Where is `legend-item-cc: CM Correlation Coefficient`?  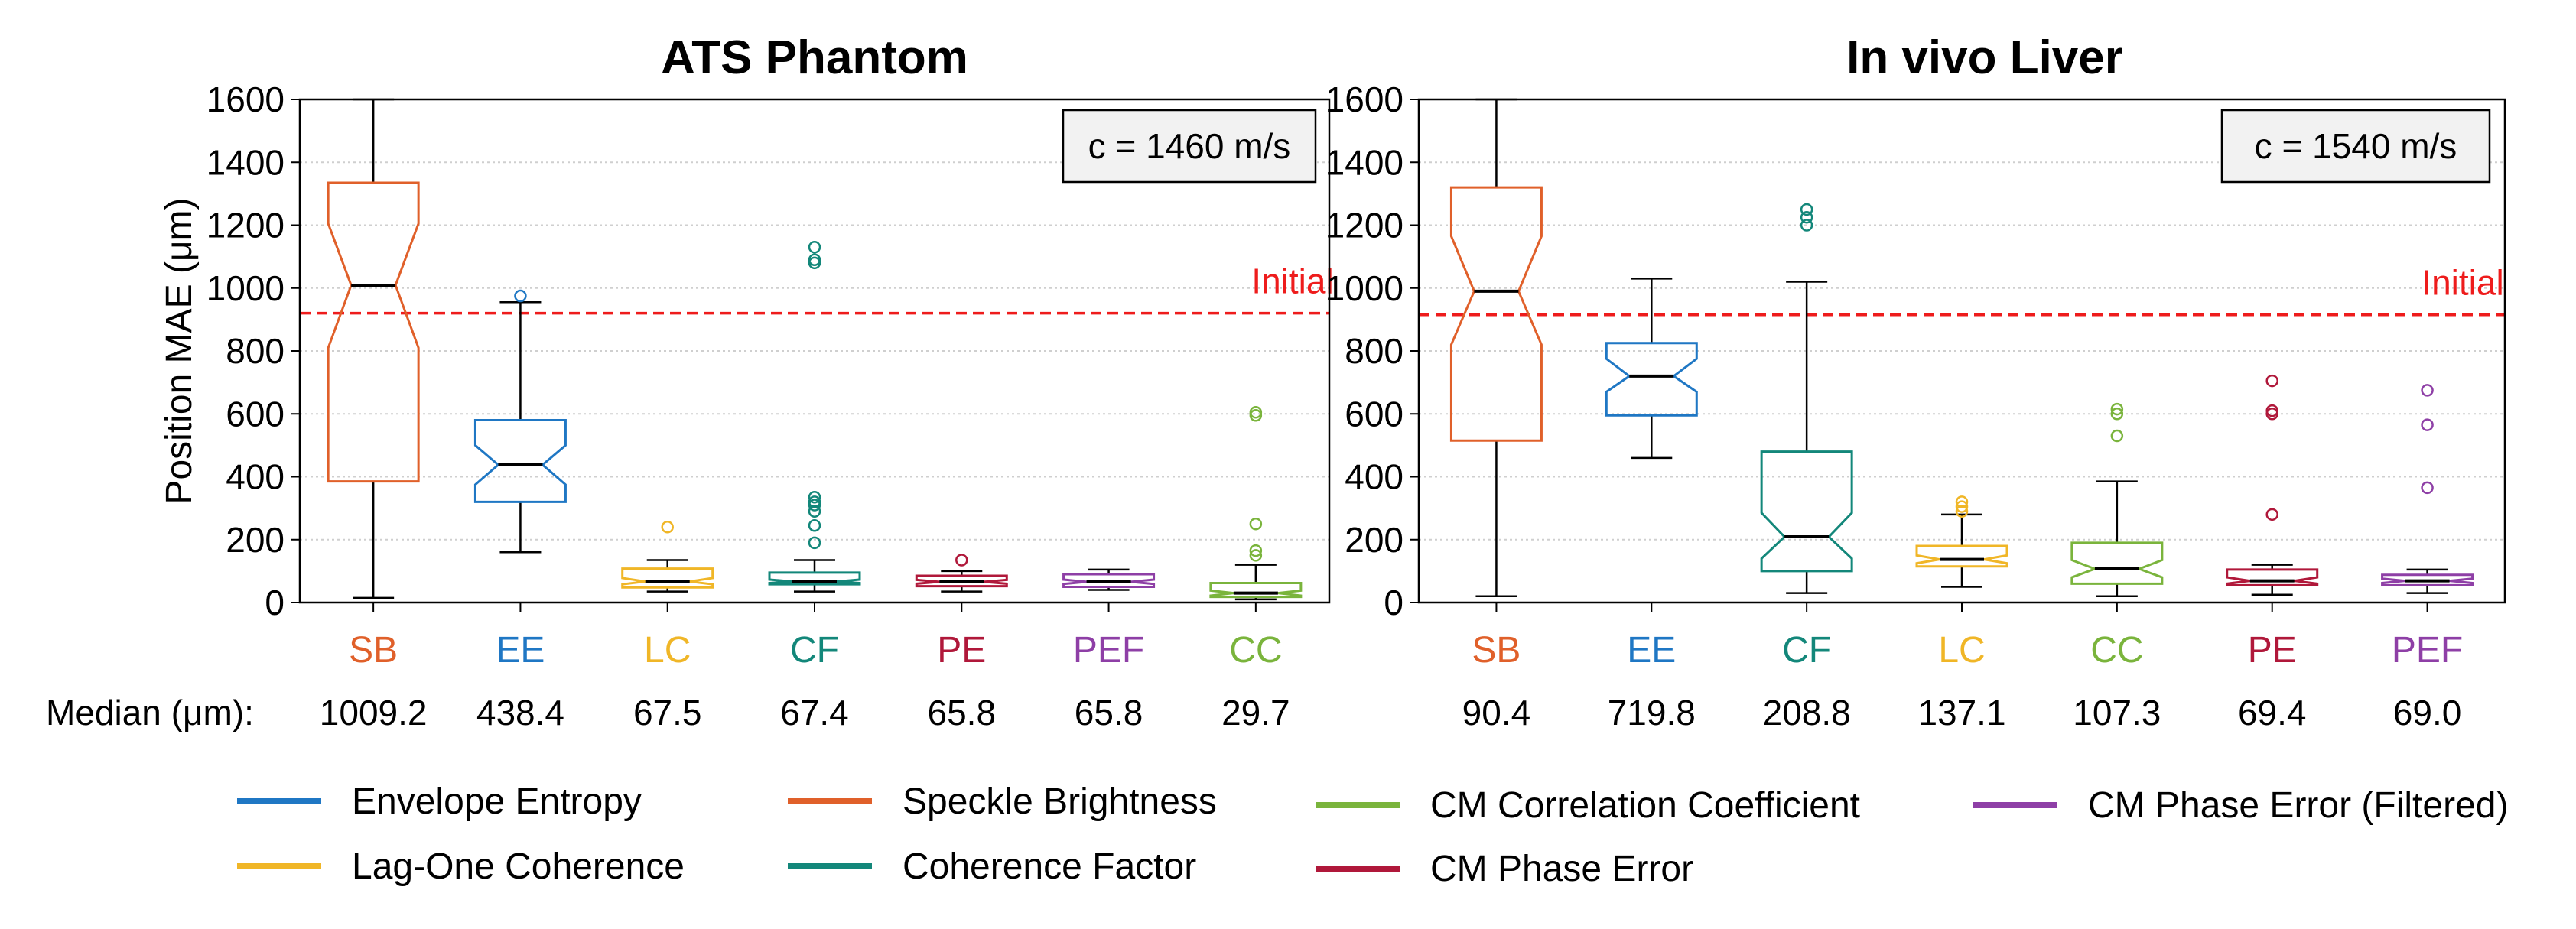 legend-item-cc: CM Correlation Coefficient is located at coordinates (1588, 805).